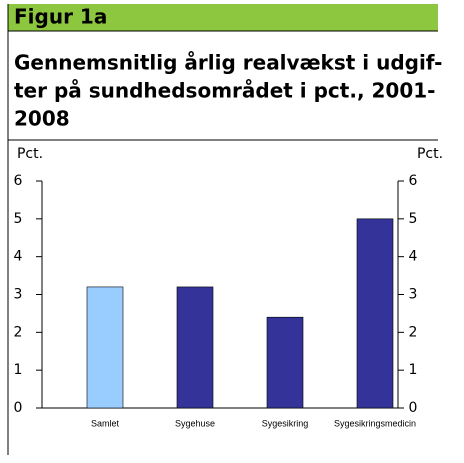  Describe the element at coordinates (105, 423) in the screenshot. I see `x-tick-label: Samlet` at that location.